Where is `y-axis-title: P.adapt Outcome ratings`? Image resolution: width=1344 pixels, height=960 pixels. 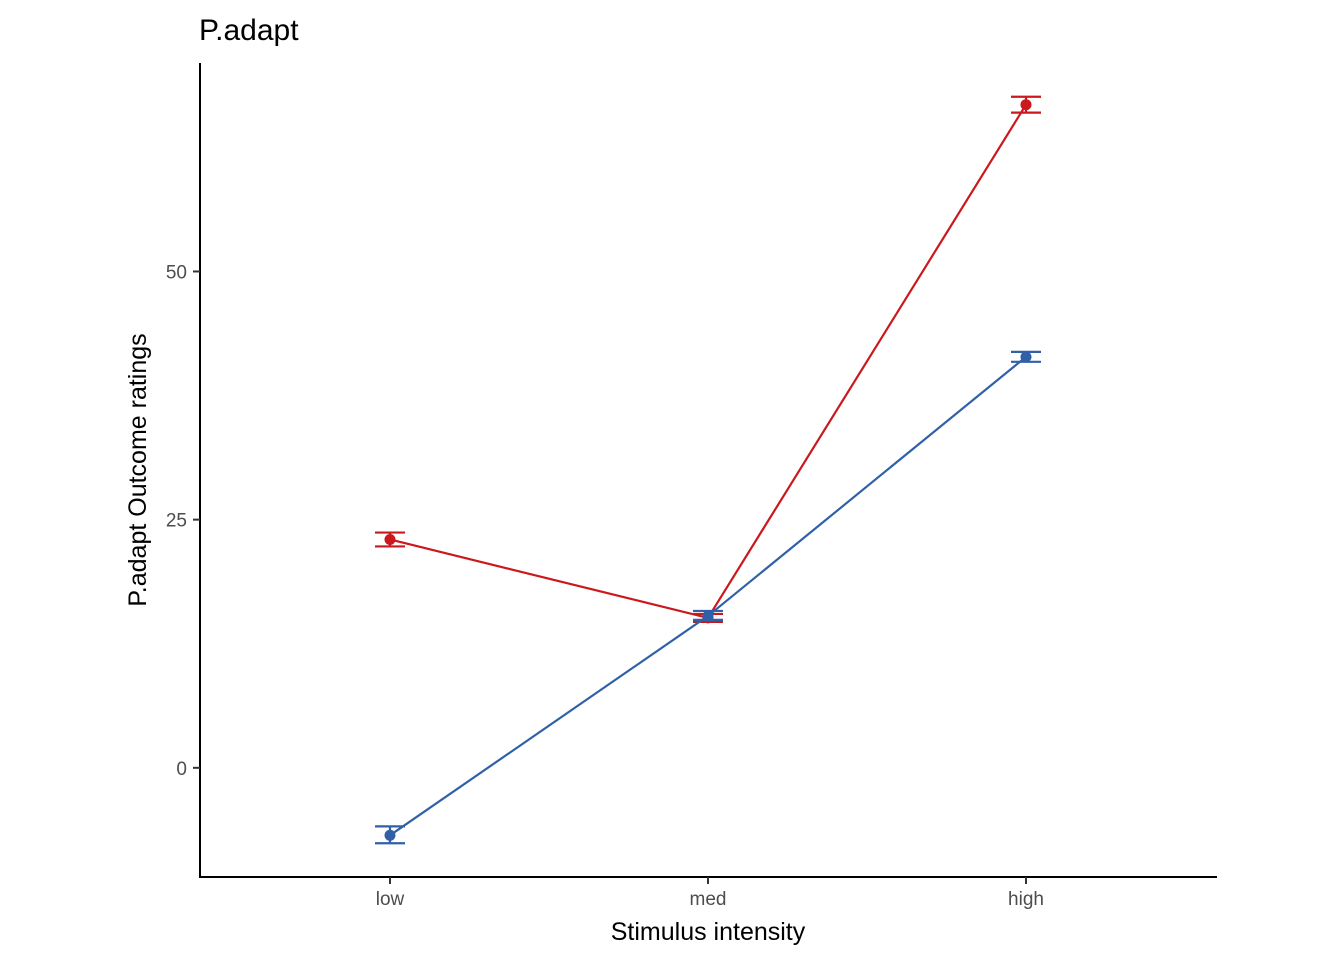 y-axis-title: P.adapt Outcome ratings is located at coordinates (138, 469).